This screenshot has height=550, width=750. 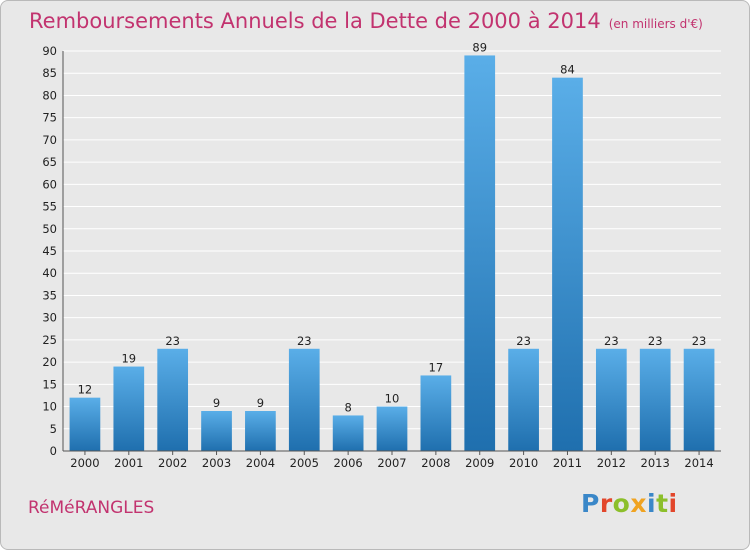 I want to click on y-tick-label: 60, so click(x=49, y=184).